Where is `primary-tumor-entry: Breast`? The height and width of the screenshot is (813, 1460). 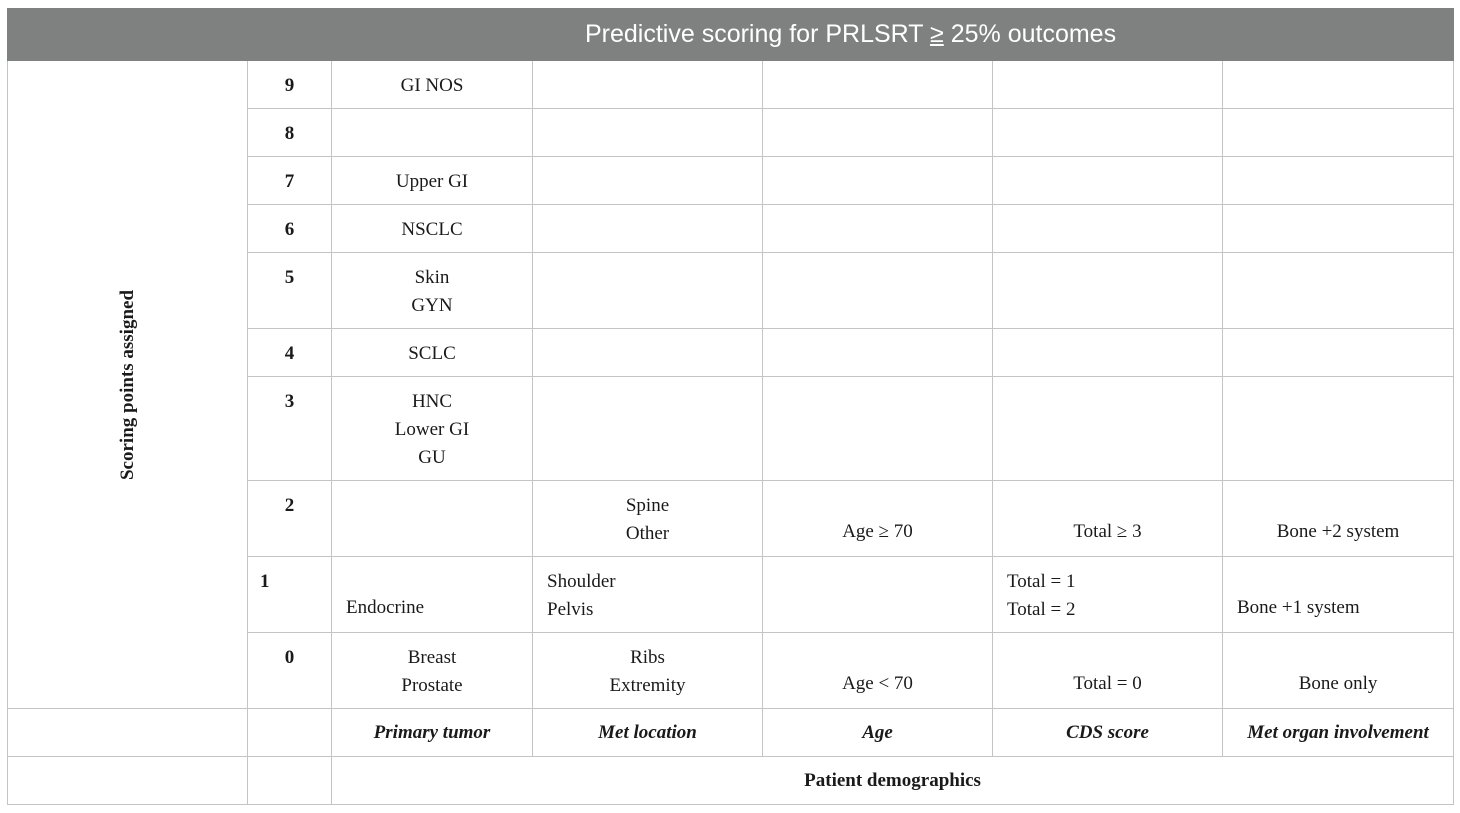
primary-tumor-entry: Breast is located at coordinates (432, 657).